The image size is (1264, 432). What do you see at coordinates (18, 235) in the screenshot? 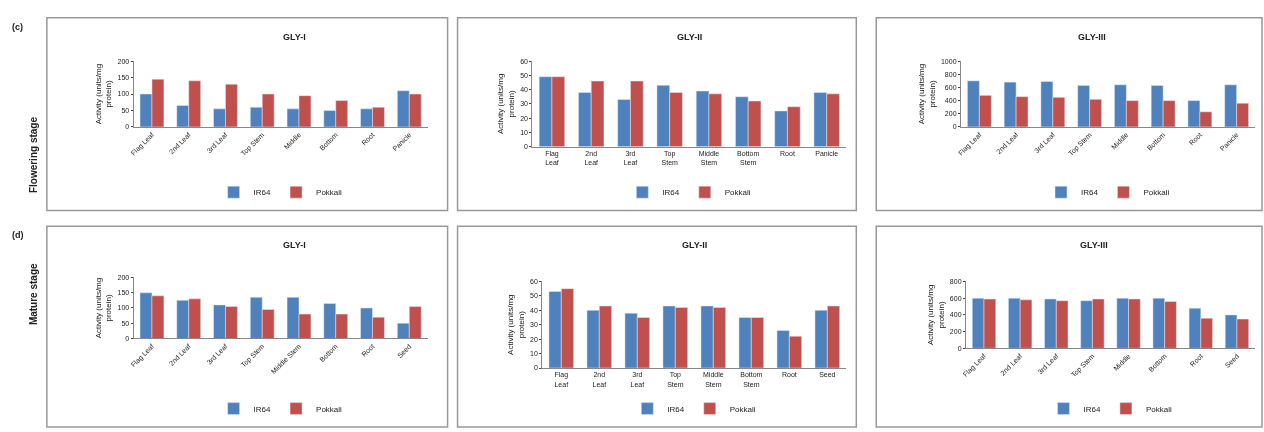
I see `text: (d)` at bounding box center [18, 235].